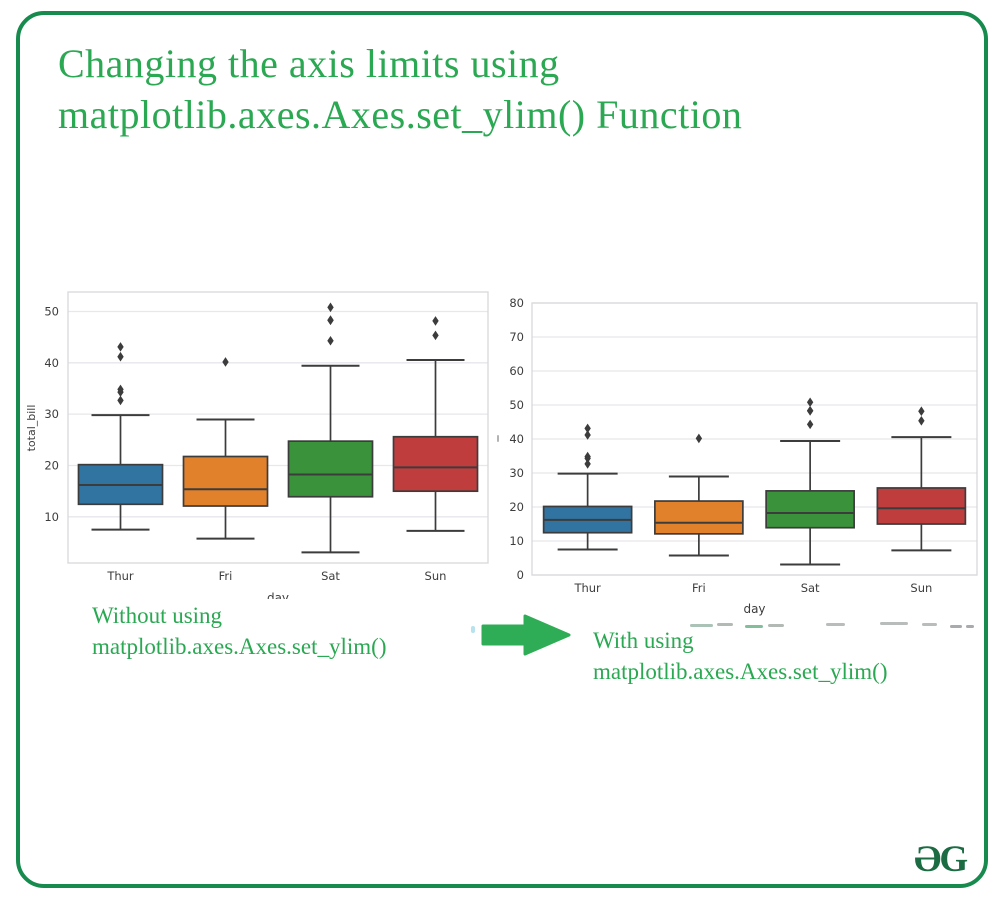  What do you see at coordinates (239, 646) in the screenshot?
I see `caption-left-line-2: matplotlib.axes.Axes.set_ylim()` at bounding box center [239, 646].